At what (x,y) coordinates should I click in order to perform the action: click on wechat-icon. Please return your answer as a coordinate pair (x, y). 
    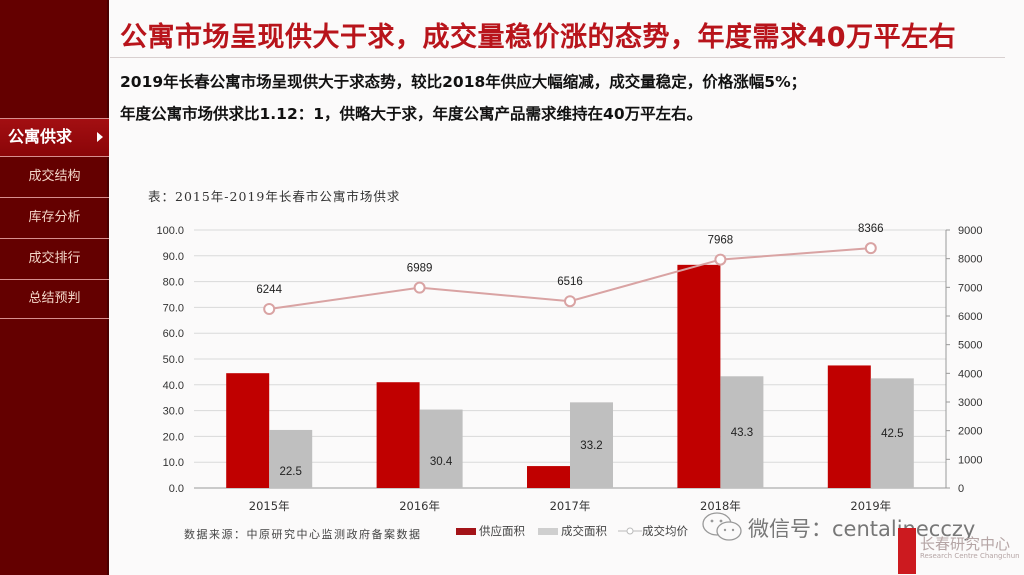
    Looking at the image, I should click on (722, 526).